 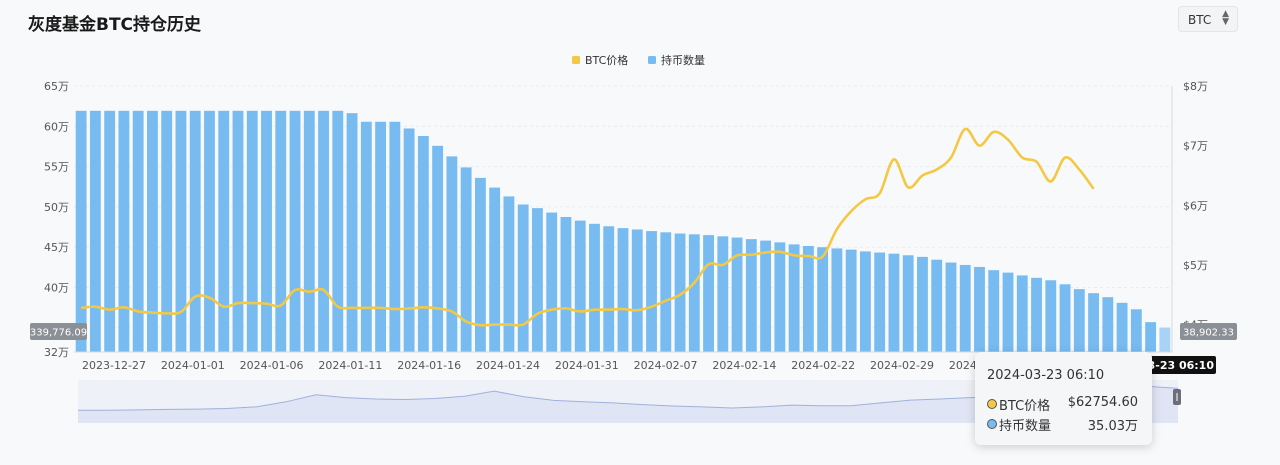 I want to click on left-tick-label: 50万, so click(x=56, y=207).